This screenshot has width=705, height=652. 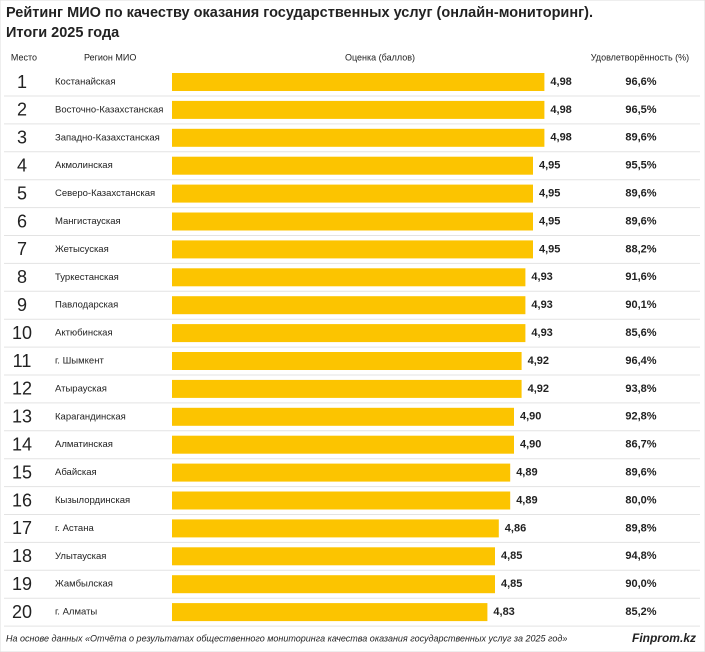 I want to click on region-label: Улытауская, so click(x=80, y=556).